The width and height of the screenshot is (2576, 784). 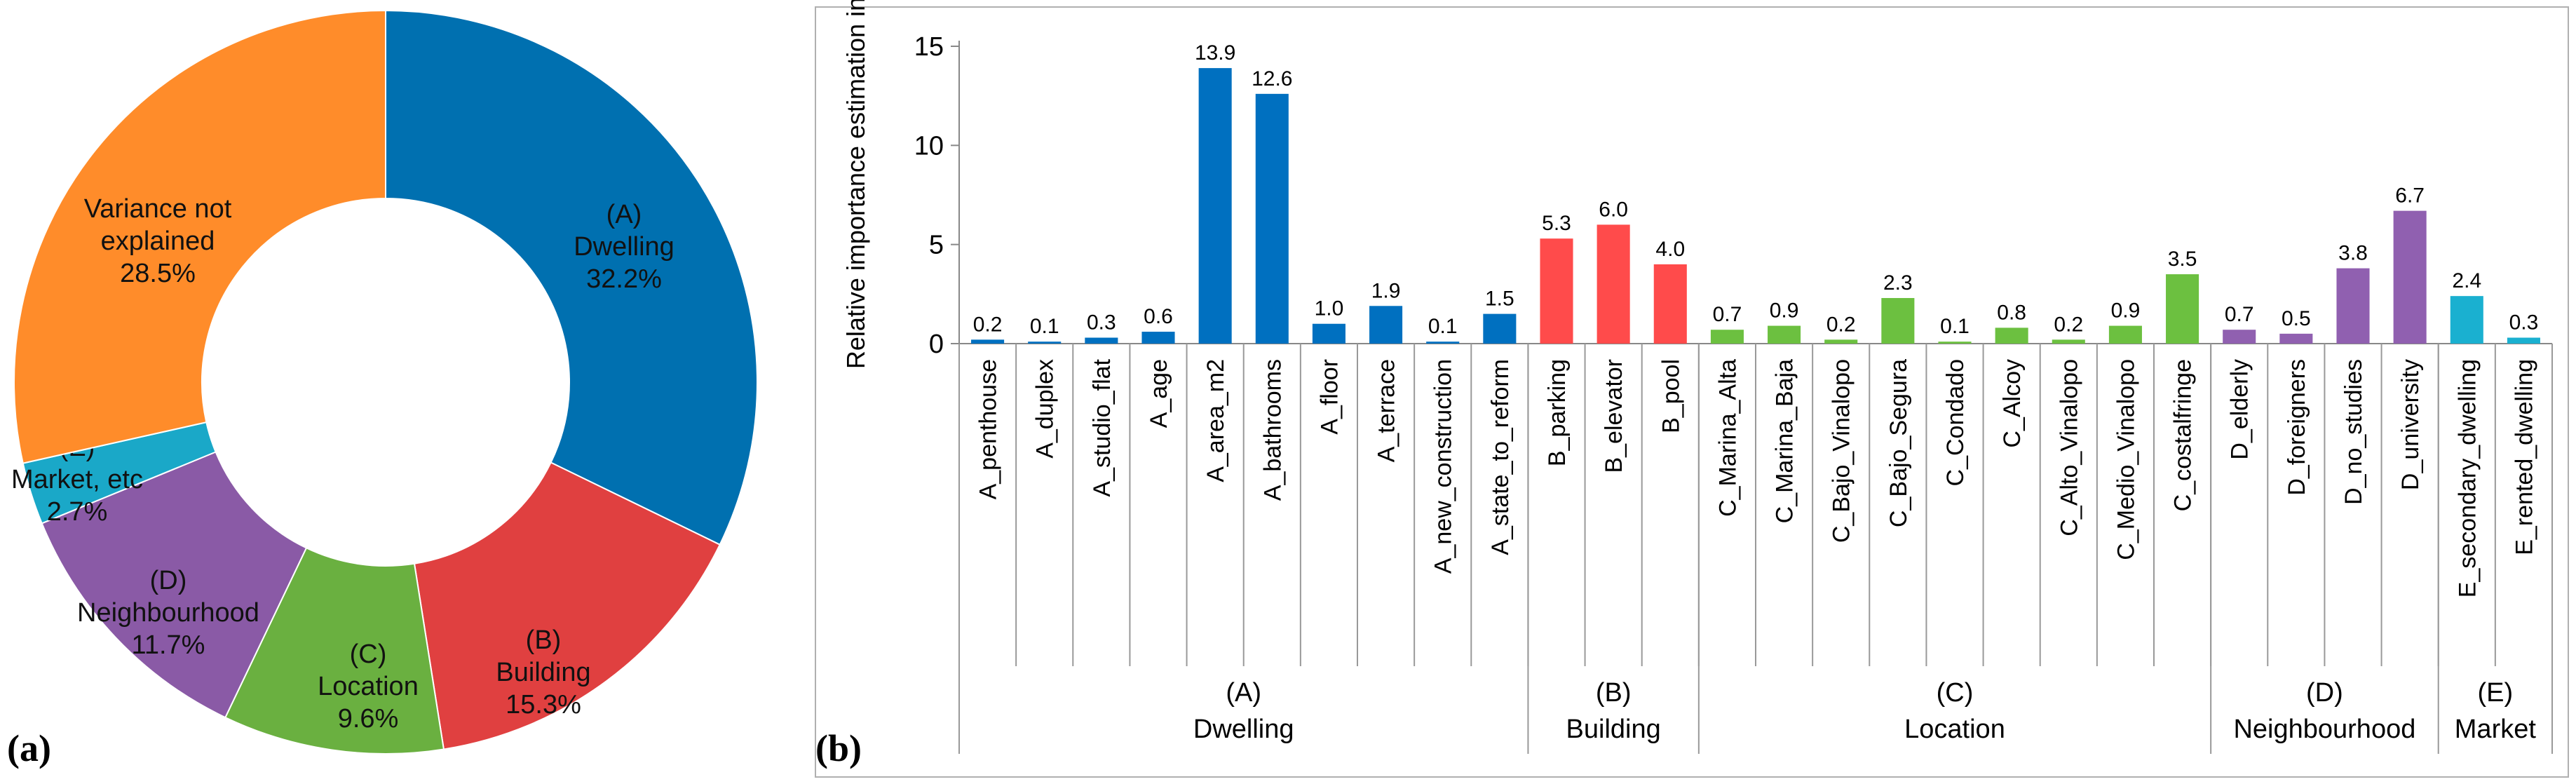 I want to click on value-label: 1.5, so click(x=1499, y=299).